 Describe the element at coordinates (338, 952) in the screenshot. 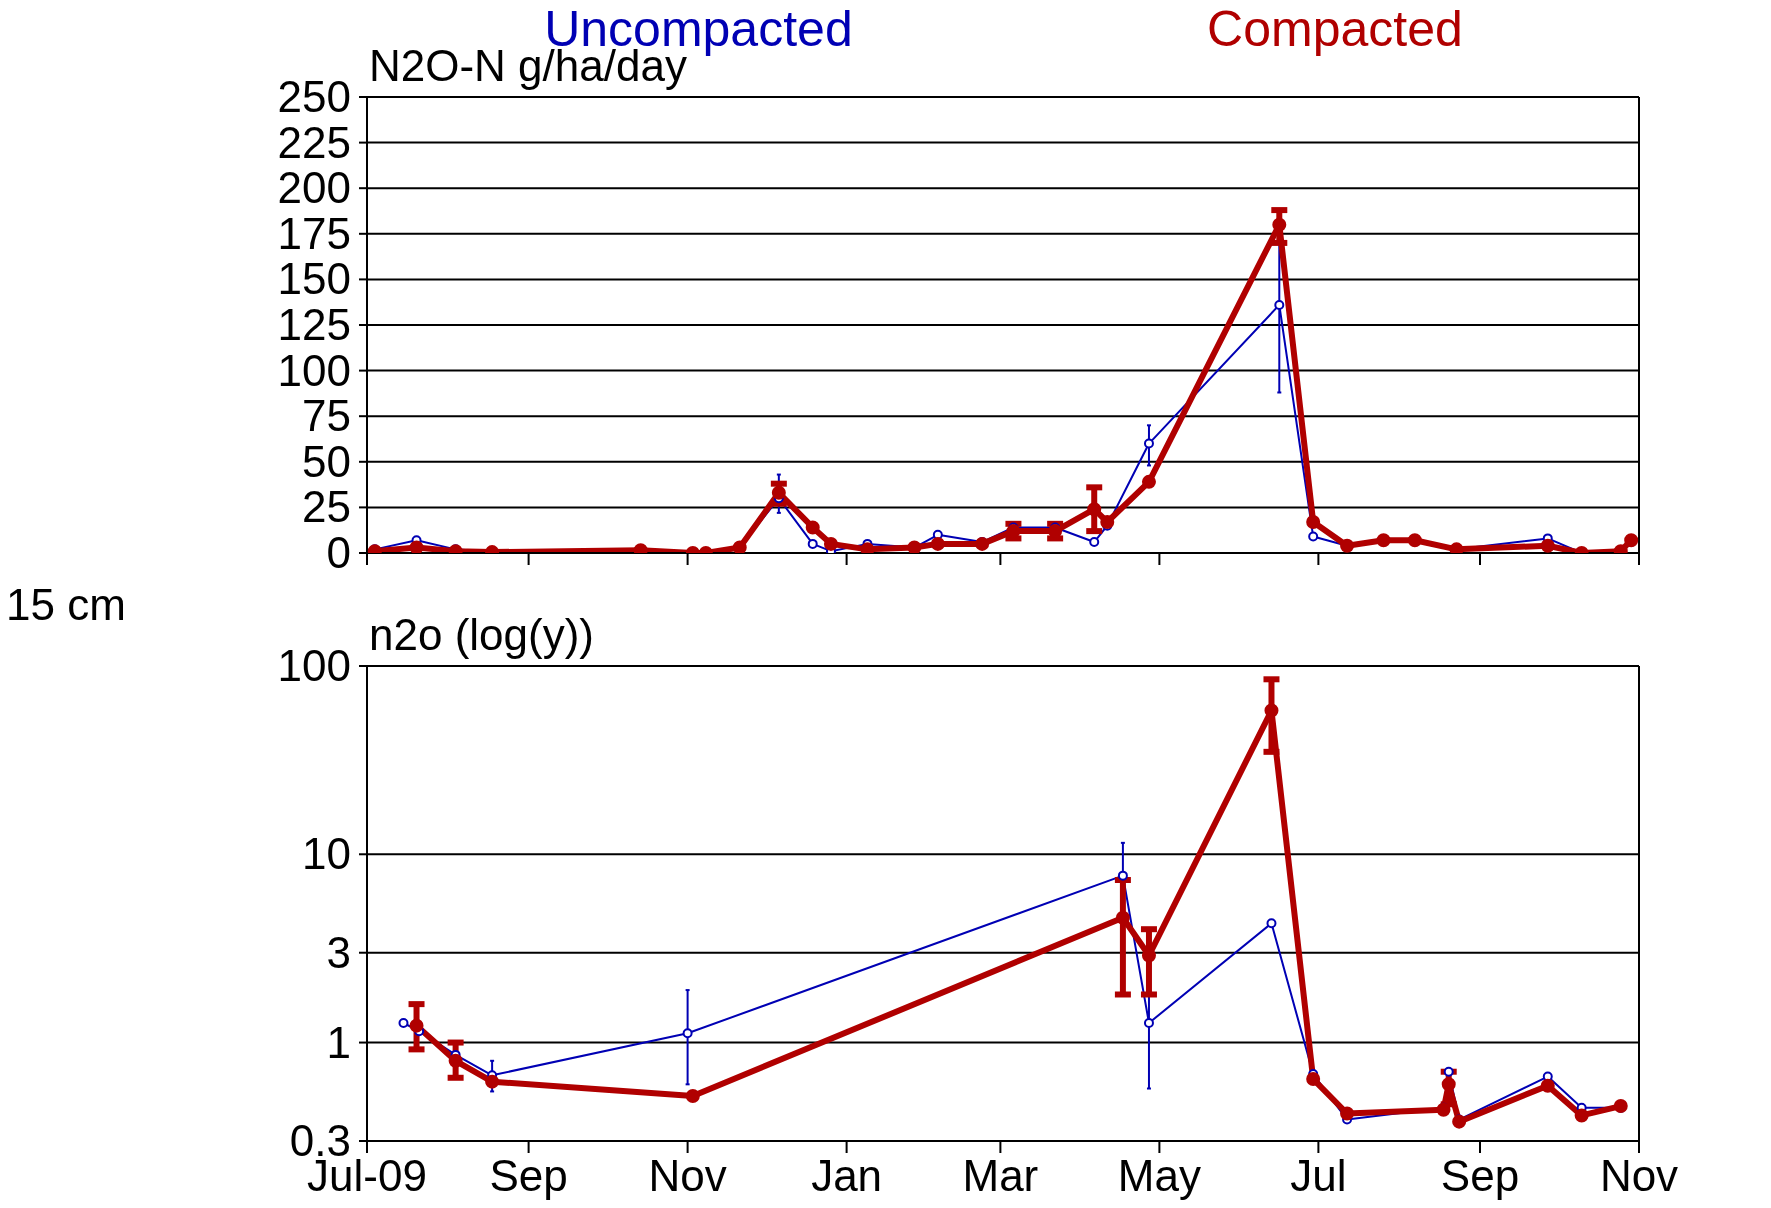

I see `y-tick-label: 3` at that location.